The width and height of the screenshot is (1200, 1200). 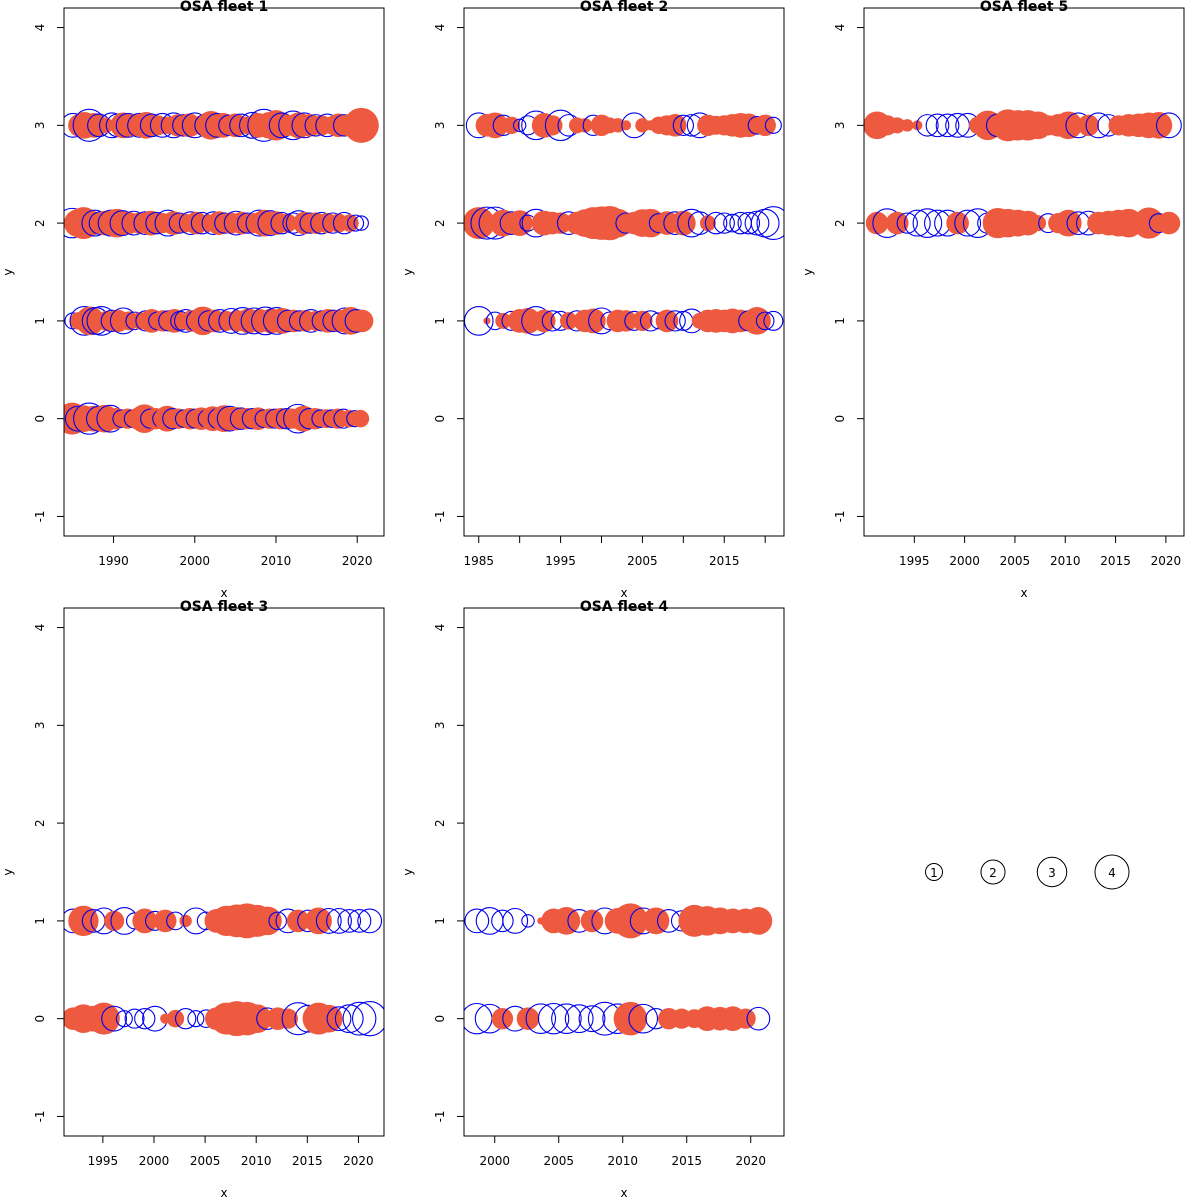 What do you see at coordinates (1112, 873) in the screenshot?
I see `legend-size-label: 4` at bounding box center [1112, 873].